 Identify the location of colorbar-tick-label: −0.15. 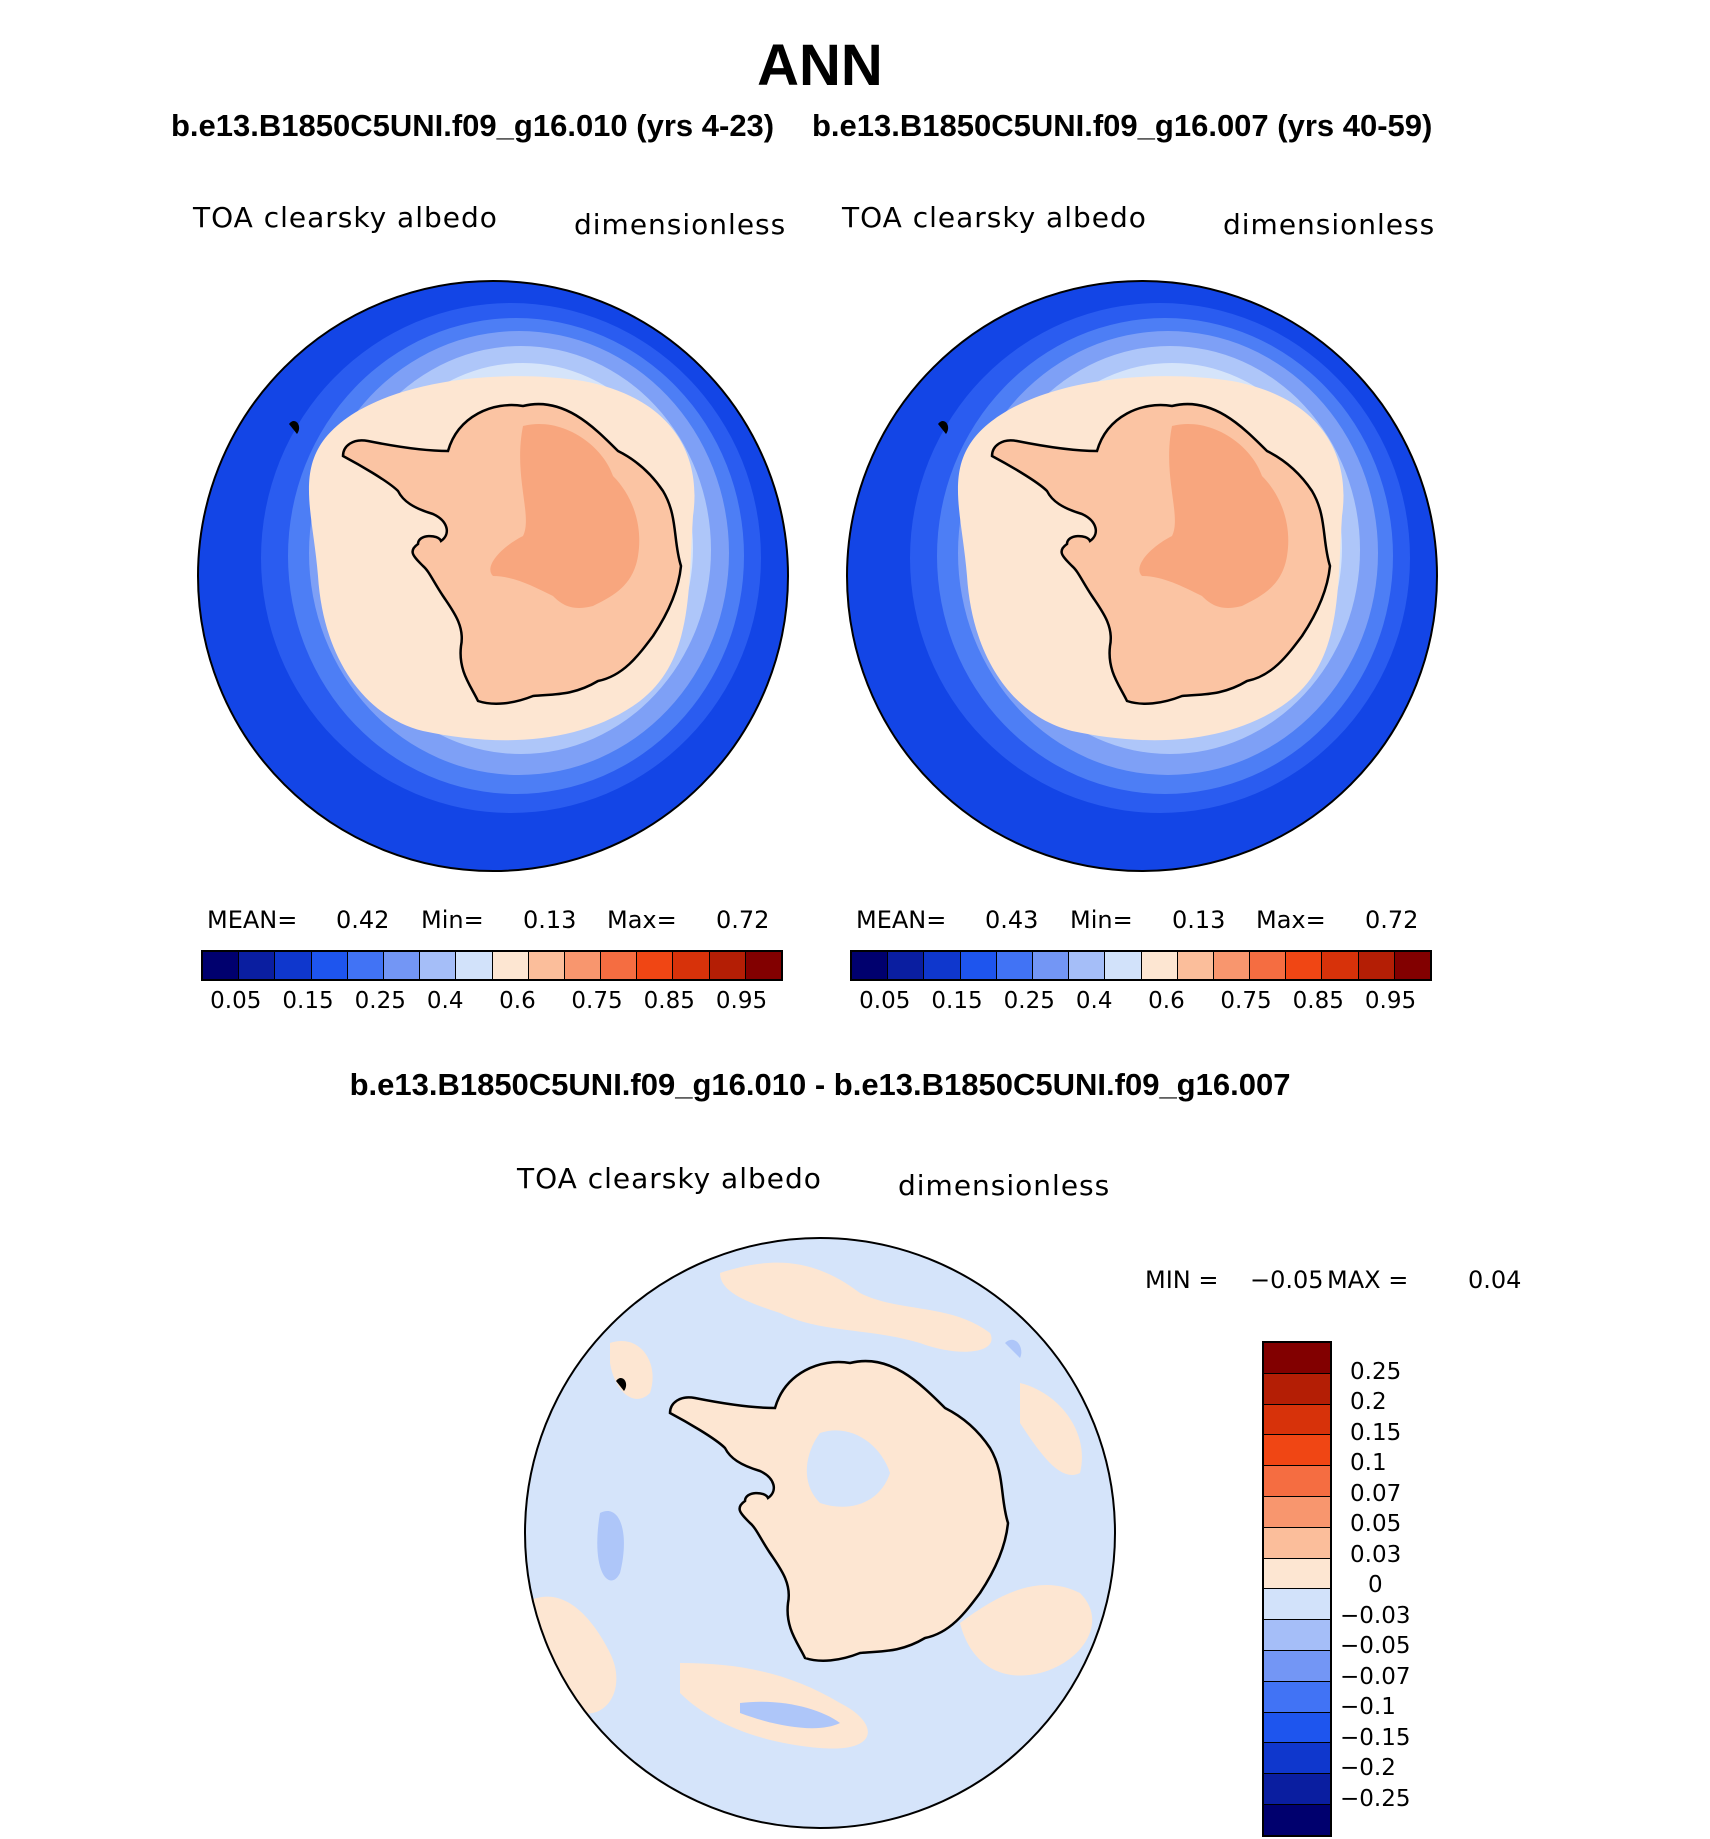
(1375, 1737).